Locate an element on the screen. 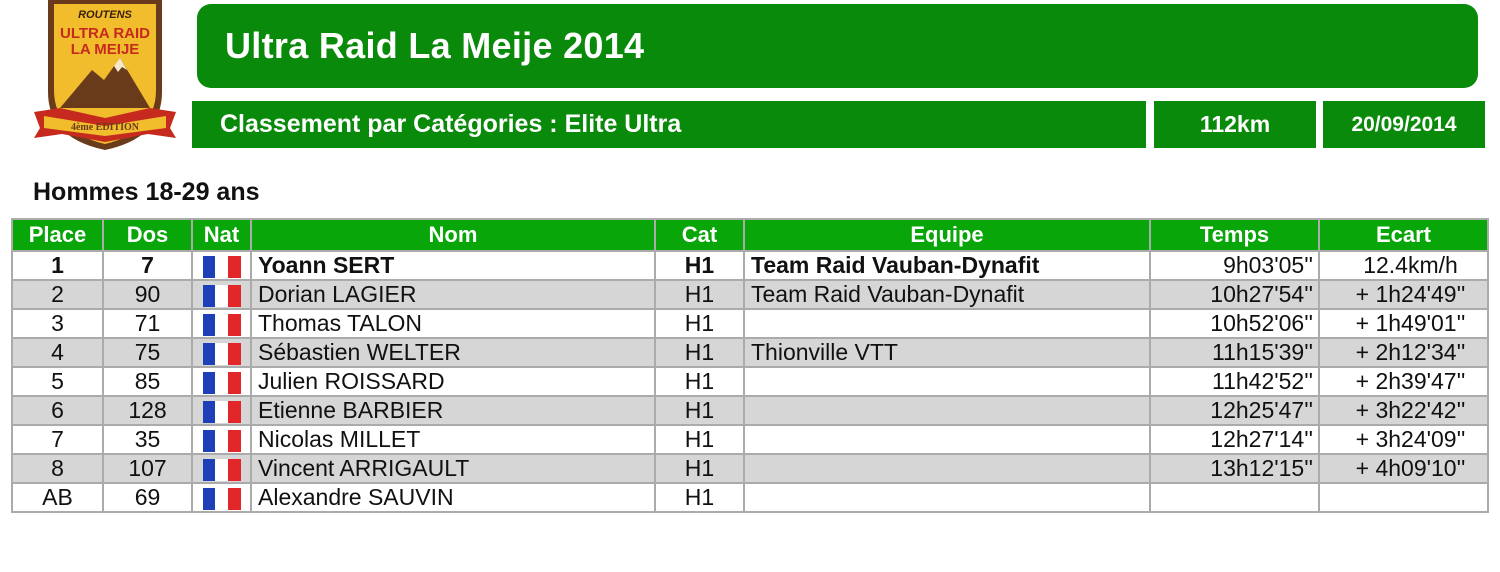 This screenshot has height=572, width=1500. cell-nom: Julien ROISSARD is located at coordinates (453, 381).